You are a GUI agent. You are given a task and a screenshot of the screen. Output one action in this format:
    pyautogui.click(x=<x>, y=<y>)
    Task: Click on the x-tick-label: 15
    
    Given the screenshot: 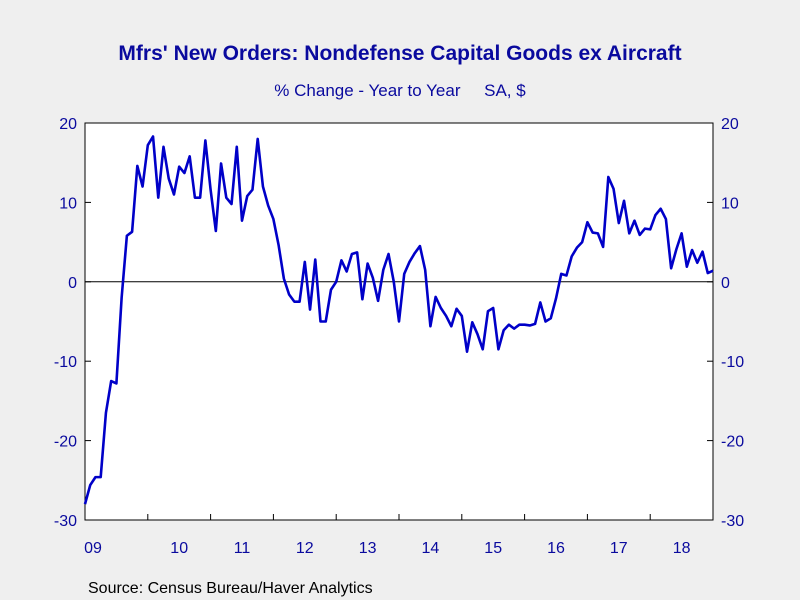 What is the action you would take?
    pyautogui.click(x=493, y=548)
    